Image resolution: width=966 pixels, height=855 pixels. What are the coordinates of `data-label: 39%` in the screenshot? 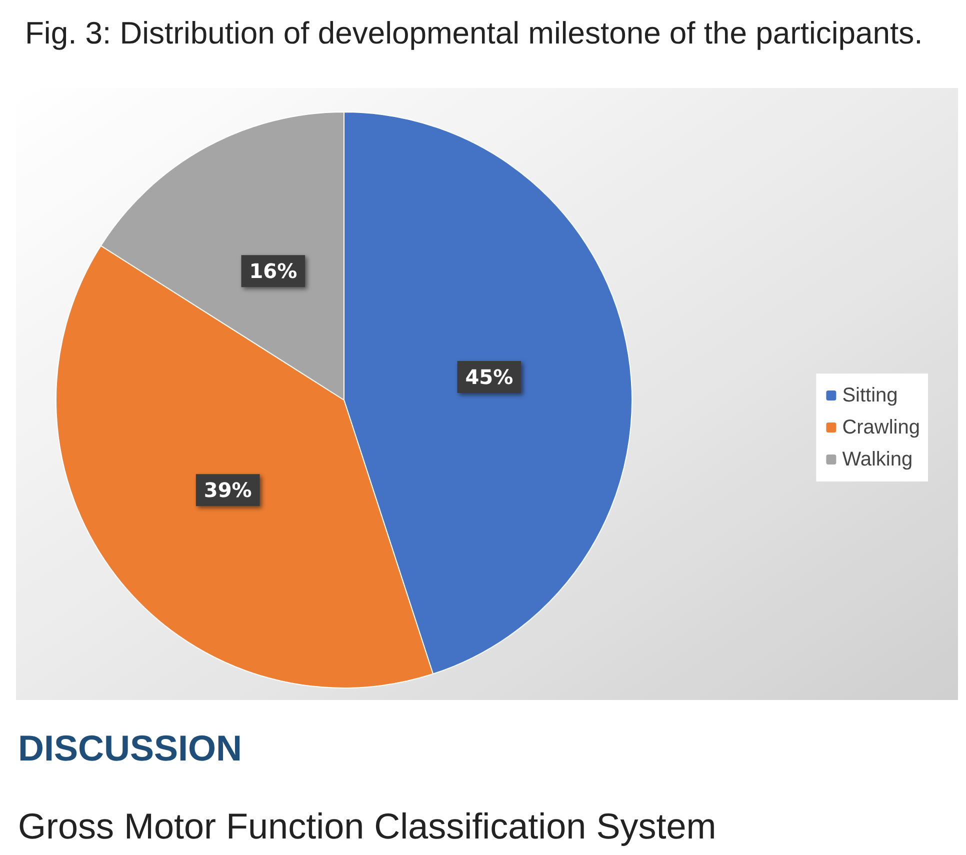 It's located at (228, 490).